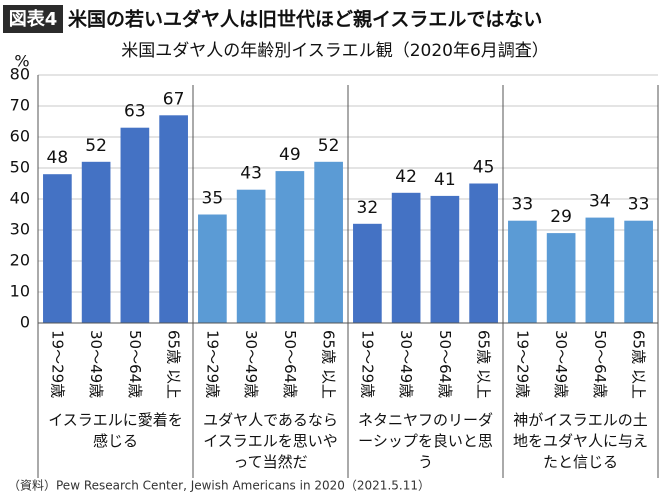 The width and height of the screenshot is (670, 498). Describe the element at coordinates (20, 167) in the screenshot. I see `y-tick-label: 50` at that location.